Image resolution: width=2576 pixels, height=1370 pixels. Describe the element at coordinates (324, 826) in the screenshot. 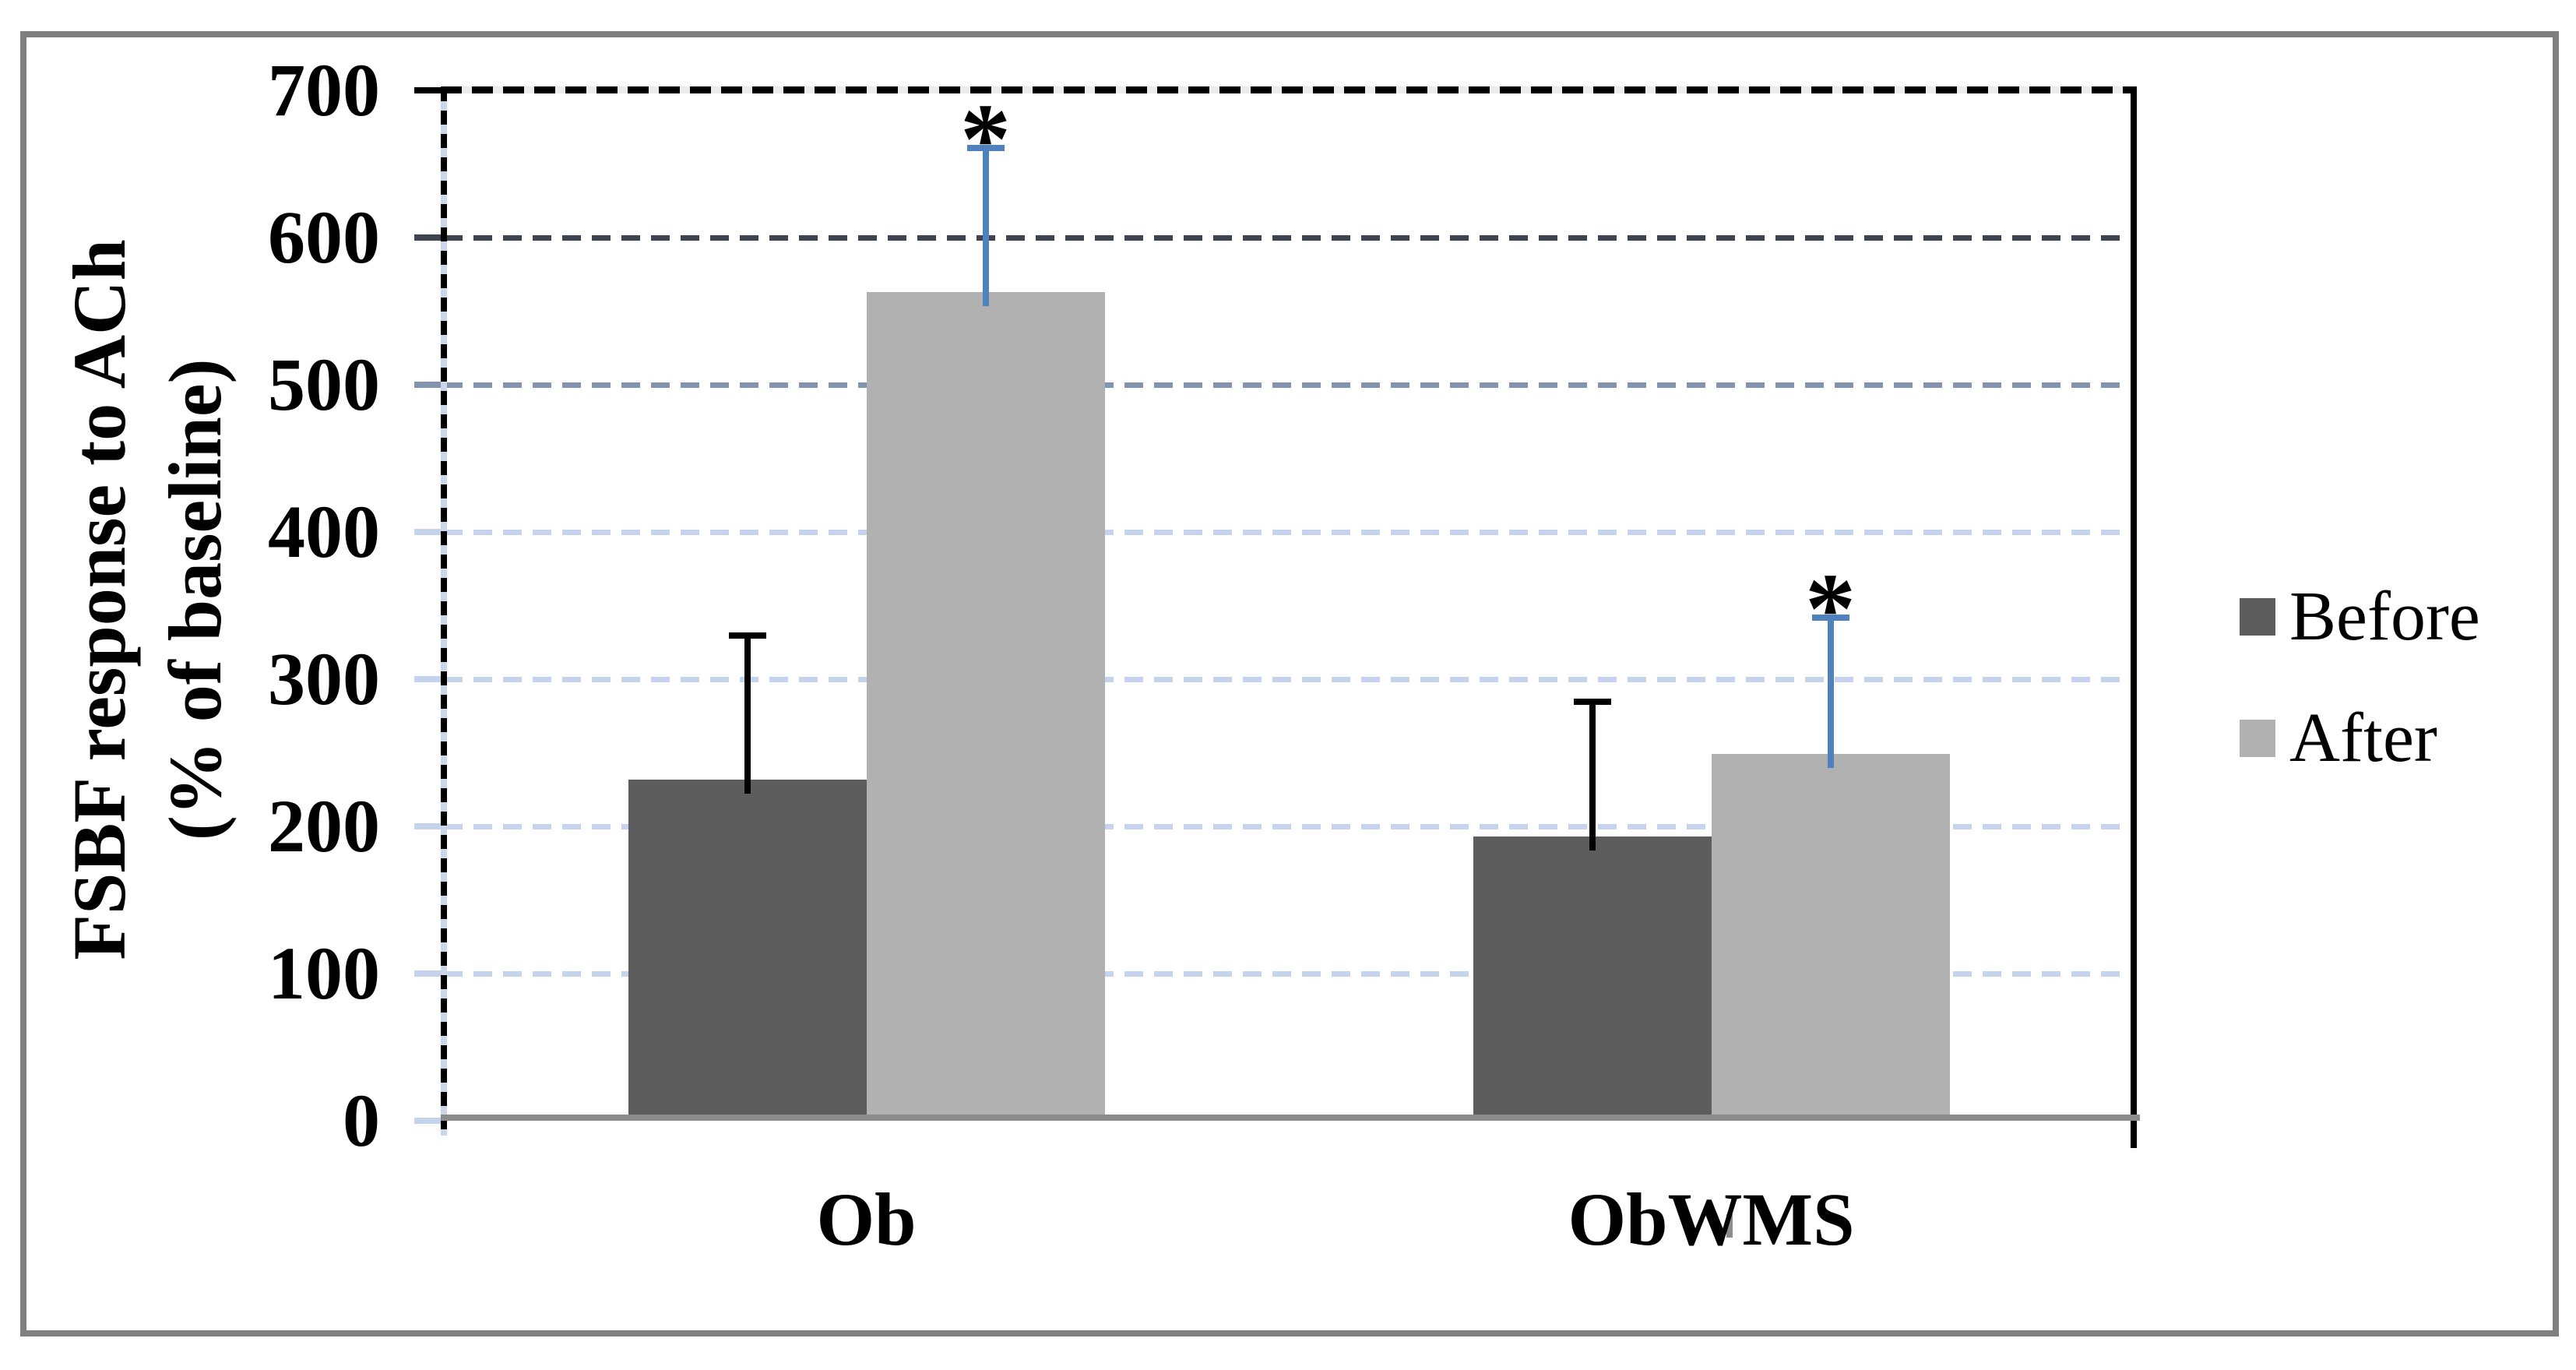

I see `y-tick-label-200: 200` at that location.